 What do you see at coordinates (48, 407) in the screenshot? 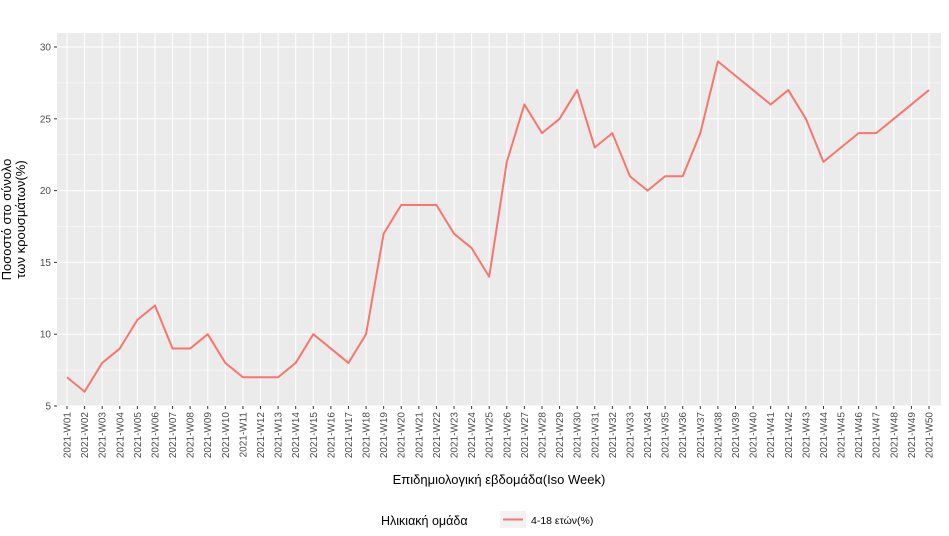
I see `y-tick-label: 5` at bounding box center [48, 407].